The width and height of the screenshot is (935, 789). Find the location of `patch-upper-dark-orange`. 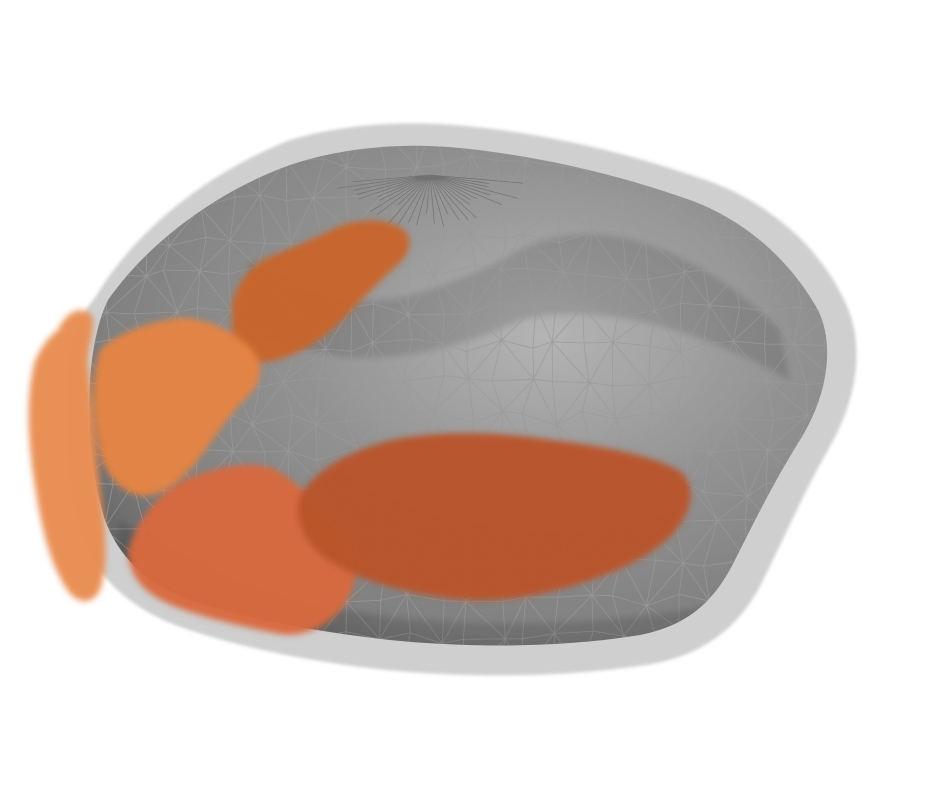

patch-upper-dark-orange is located at coordinates (321, 291).